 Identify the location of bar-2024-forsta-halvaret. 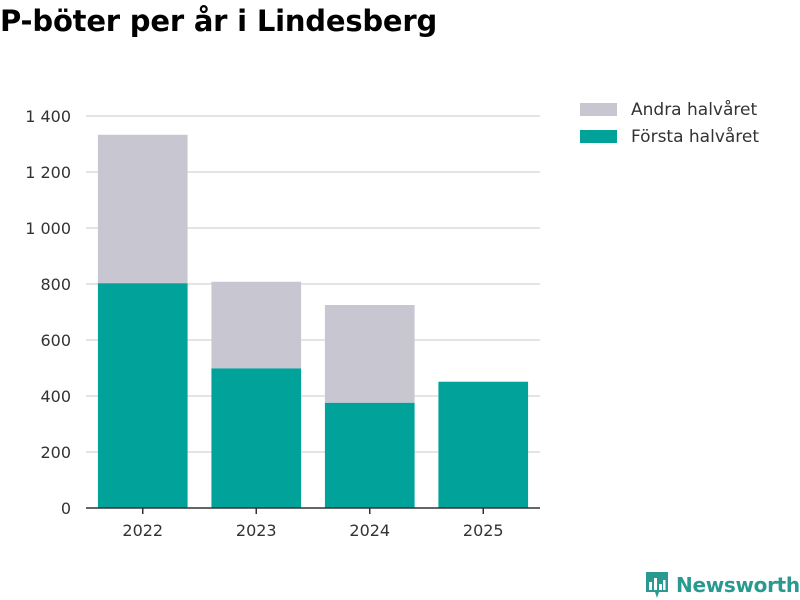
(369, 455).